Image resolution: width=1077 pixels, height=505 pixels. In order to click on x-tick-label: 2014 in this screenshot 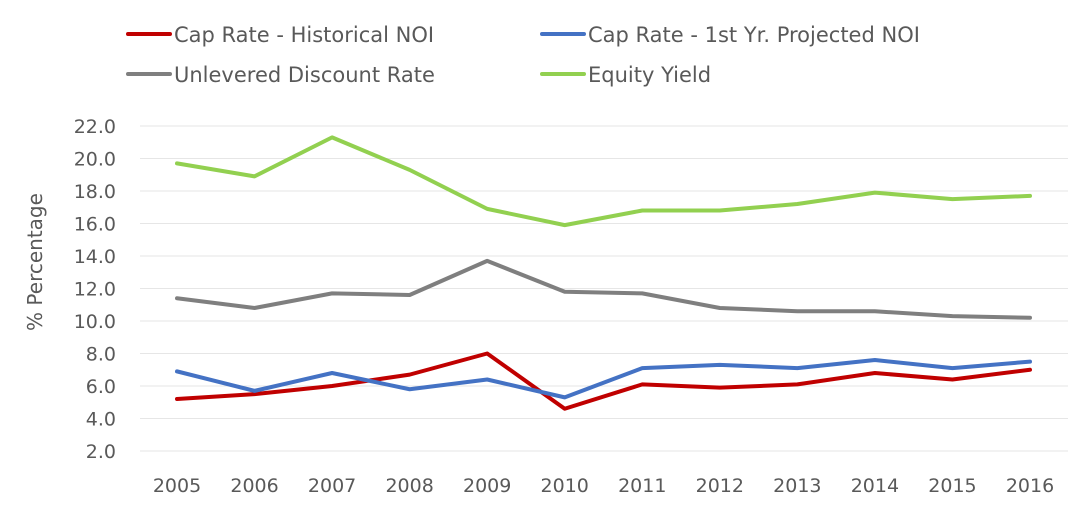, I will do `click(875, 486)`.